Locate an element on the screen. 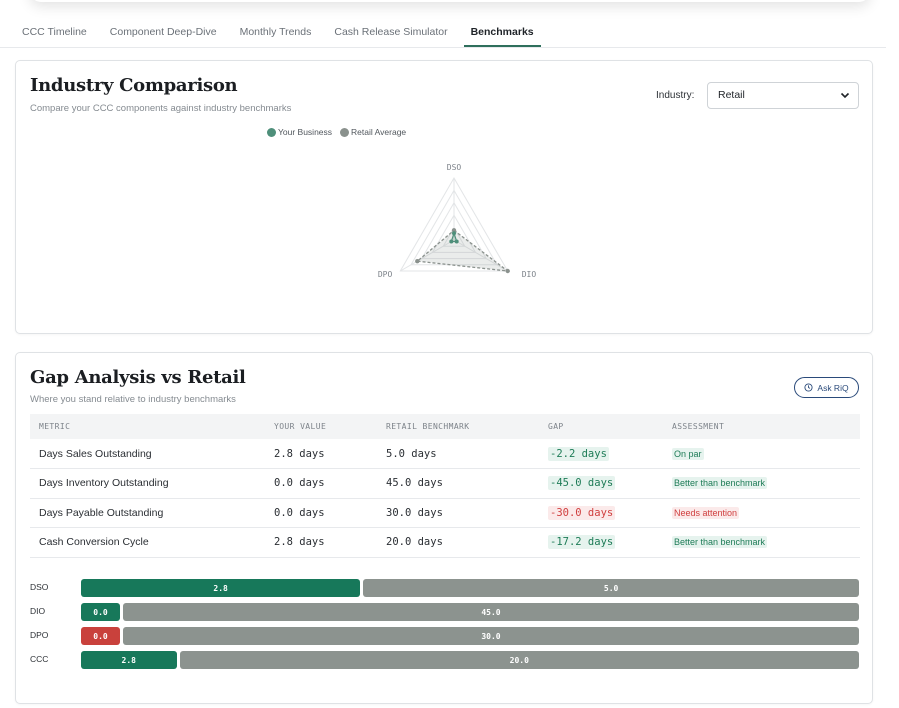  assessment-badge: On par is located at coordinates (688, 453).